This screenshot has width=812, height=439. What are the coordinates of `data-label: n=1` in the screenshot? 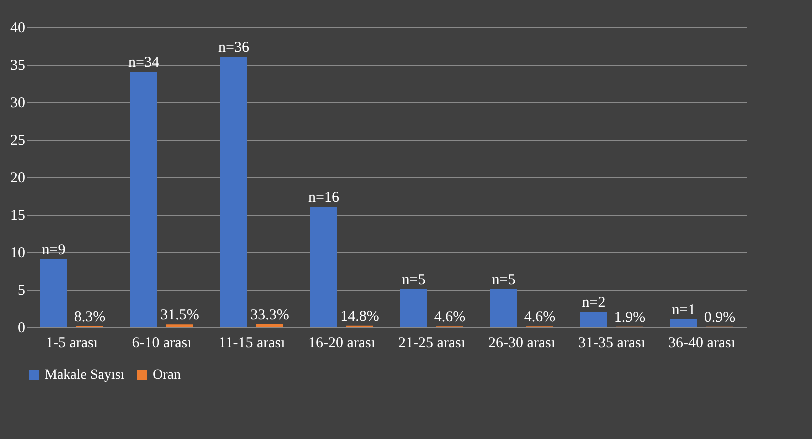 It's located at (684, 310).